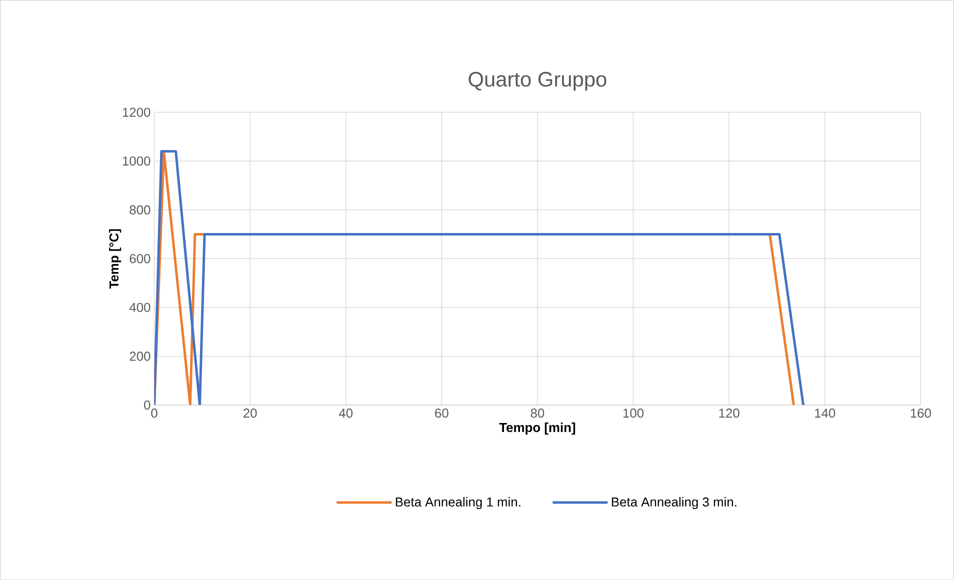 The width and height of the screenshot is (954, 580). What do you see at coordinates (537, 428) in the screenshot?
I see `x-axis-title: Tempo [min]` at bounding box center [537, 428].